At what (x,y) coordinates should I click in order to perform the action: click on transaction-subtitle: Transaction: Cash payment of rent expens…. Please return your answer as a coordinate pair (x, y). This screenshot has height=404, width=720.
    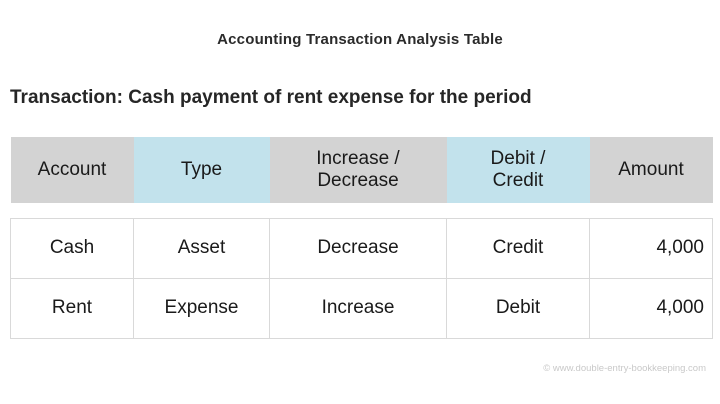
    Looking at the image, I should click on (271, 97).